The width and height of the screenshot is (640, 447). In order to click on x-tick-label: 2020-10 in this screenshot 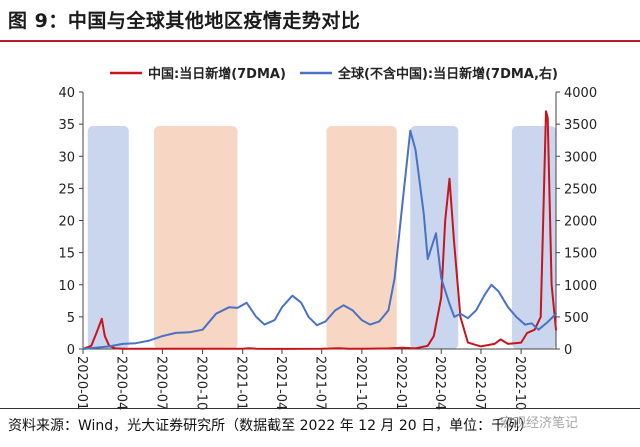, I will do `click(201, 383)`.